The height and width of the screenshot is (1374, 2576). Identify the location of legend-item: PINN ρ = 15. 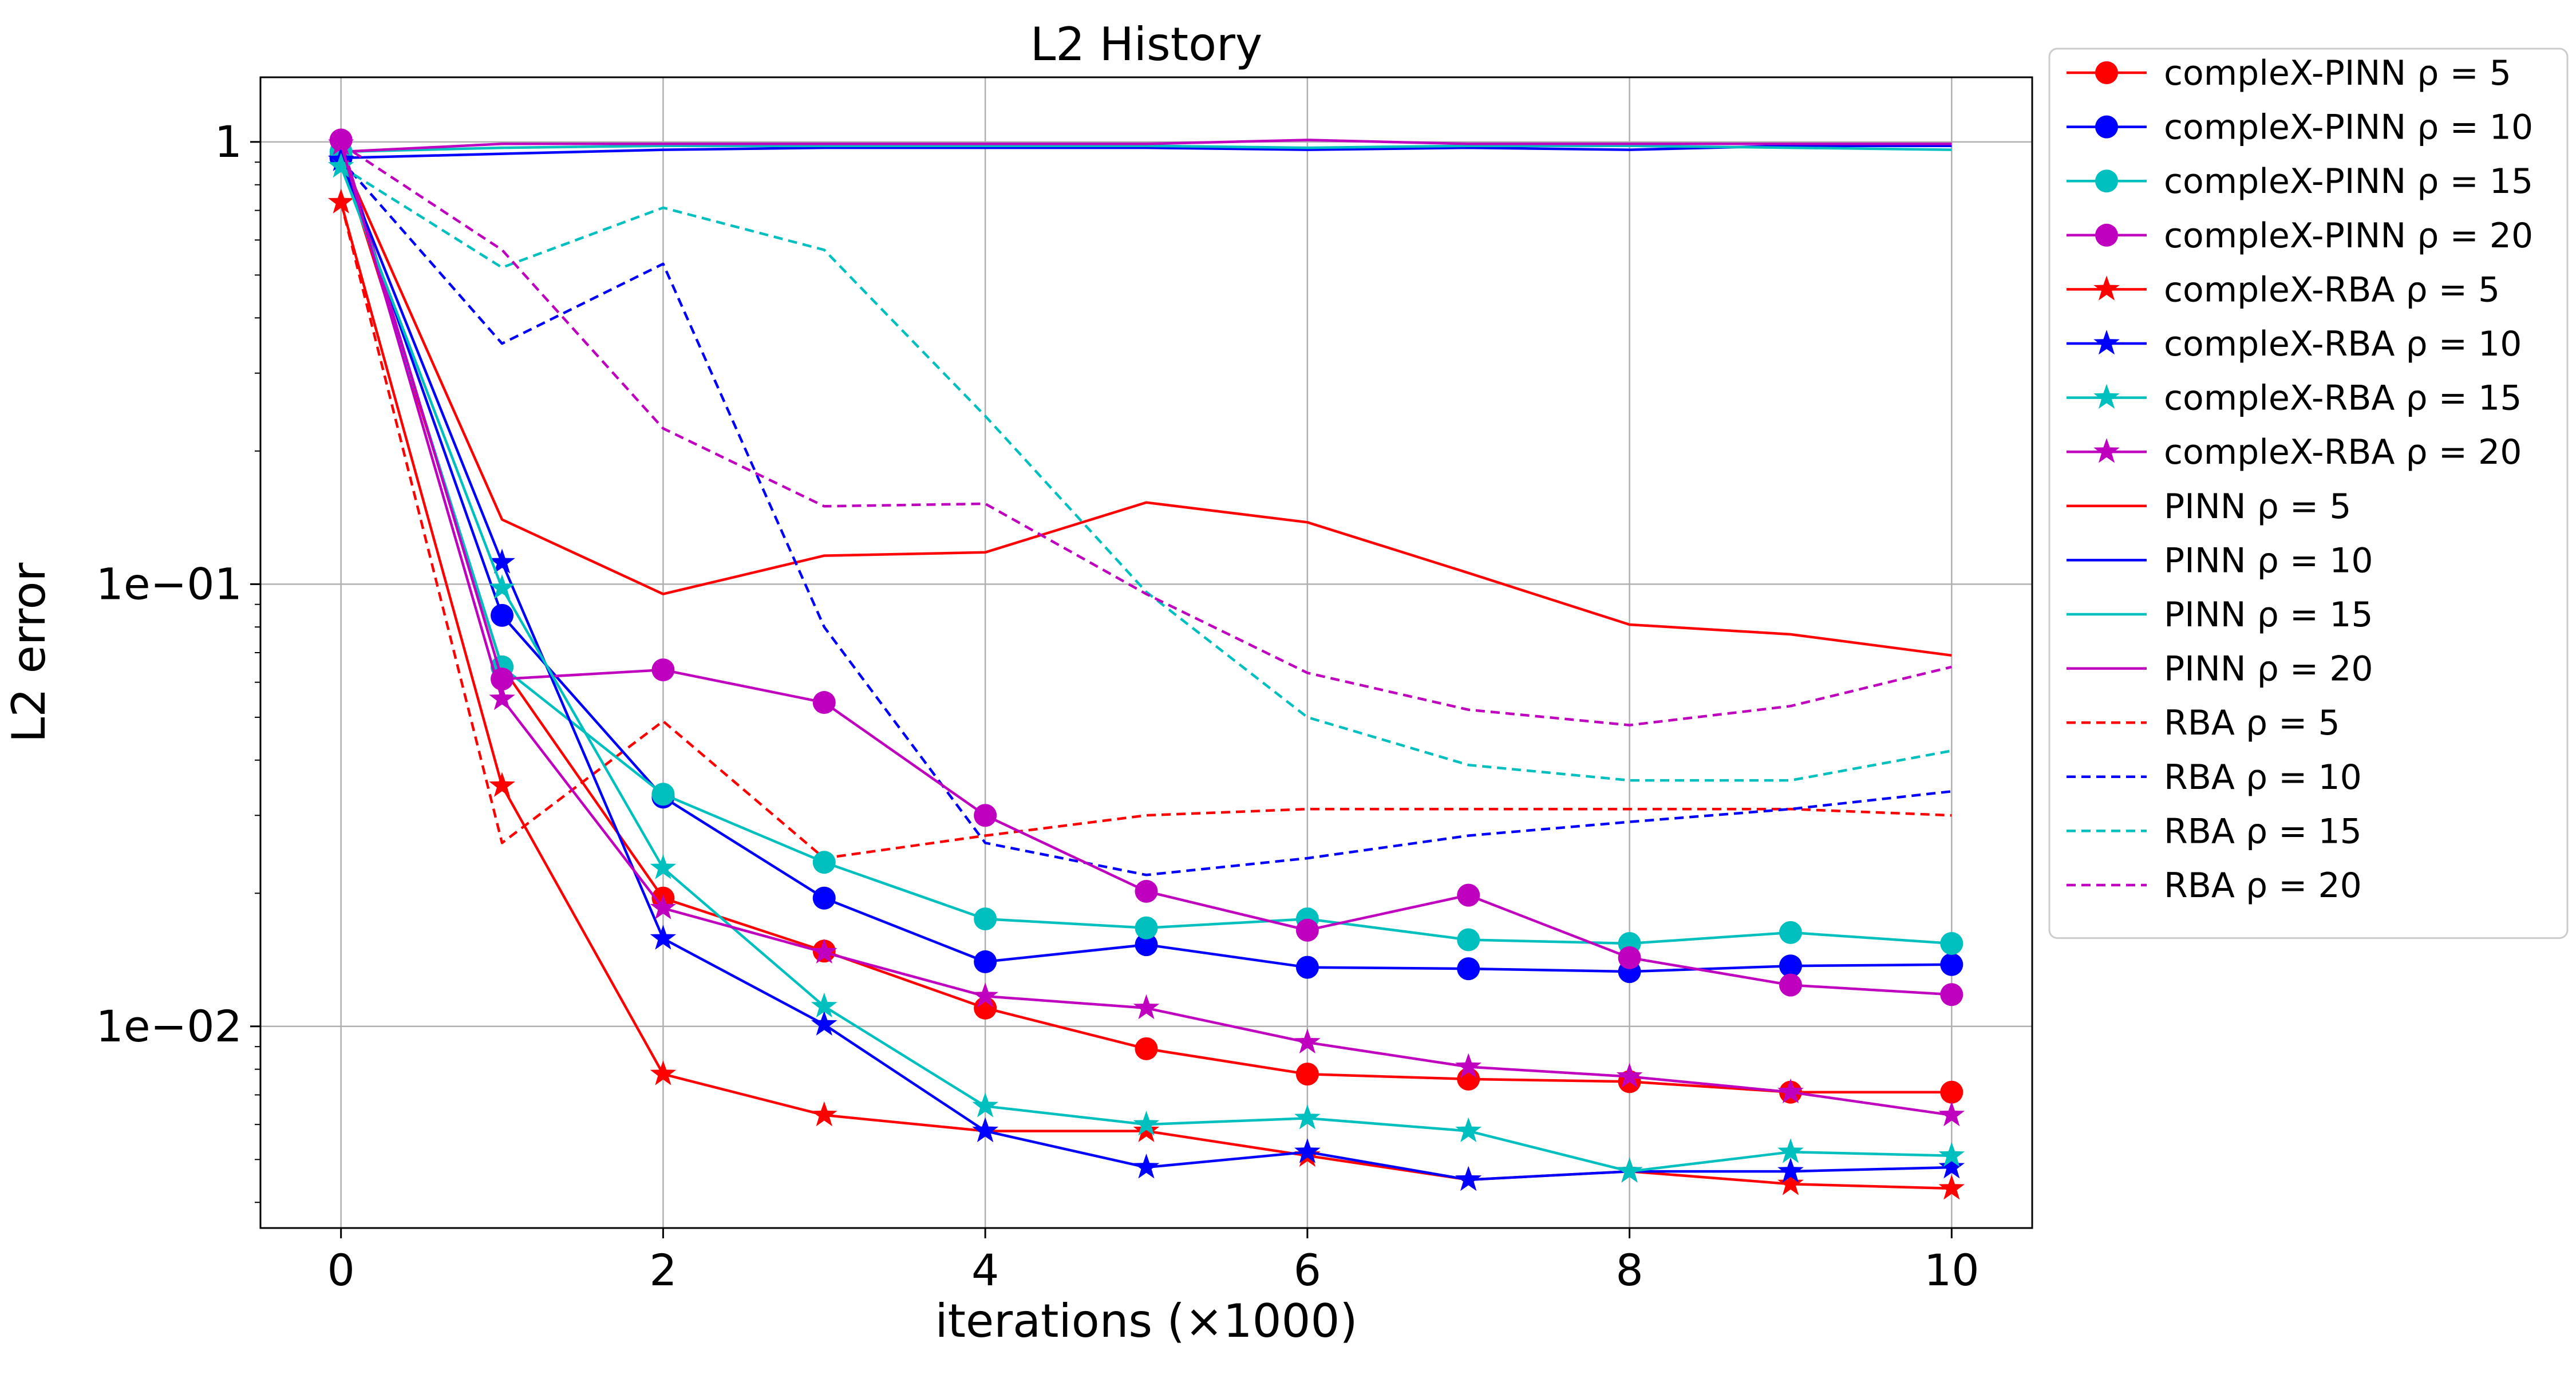
(2220, 615).